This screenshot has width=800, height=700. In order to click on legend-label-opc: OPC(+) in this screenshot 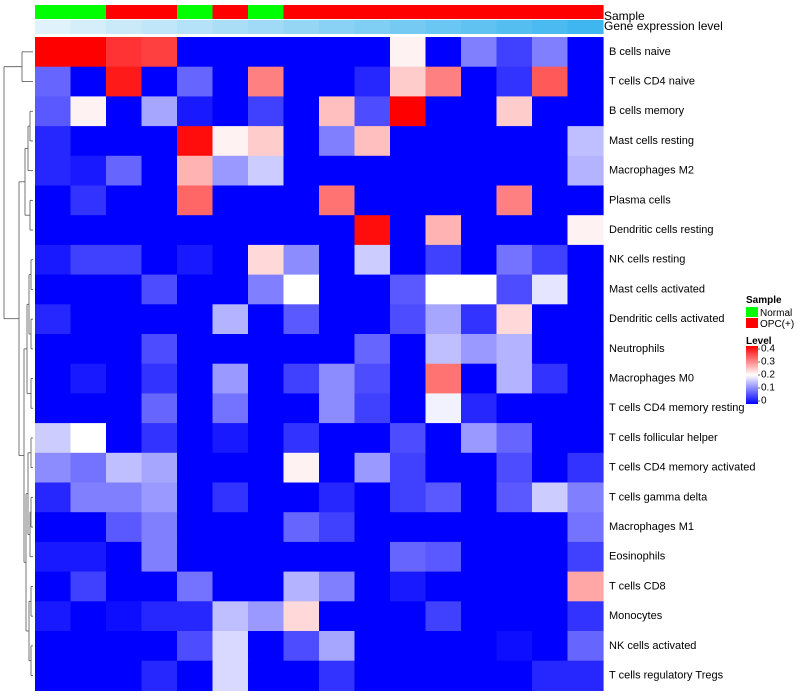, I will do `click(777, 324)`.